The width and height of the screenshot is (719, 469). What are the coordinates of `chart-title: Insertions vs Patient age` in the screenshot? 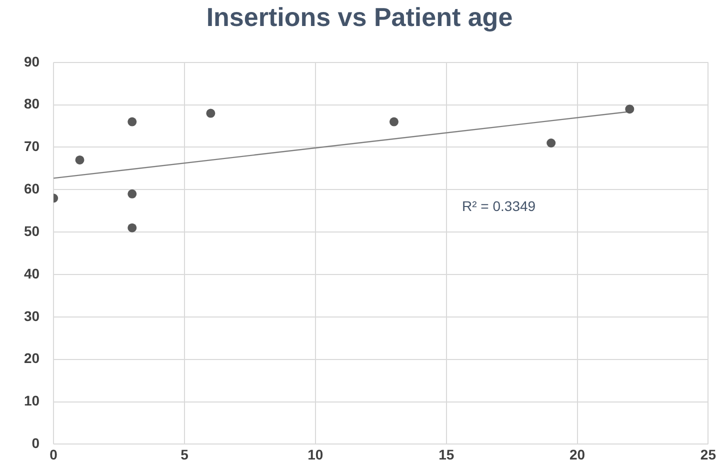 It's located at (359, 17).